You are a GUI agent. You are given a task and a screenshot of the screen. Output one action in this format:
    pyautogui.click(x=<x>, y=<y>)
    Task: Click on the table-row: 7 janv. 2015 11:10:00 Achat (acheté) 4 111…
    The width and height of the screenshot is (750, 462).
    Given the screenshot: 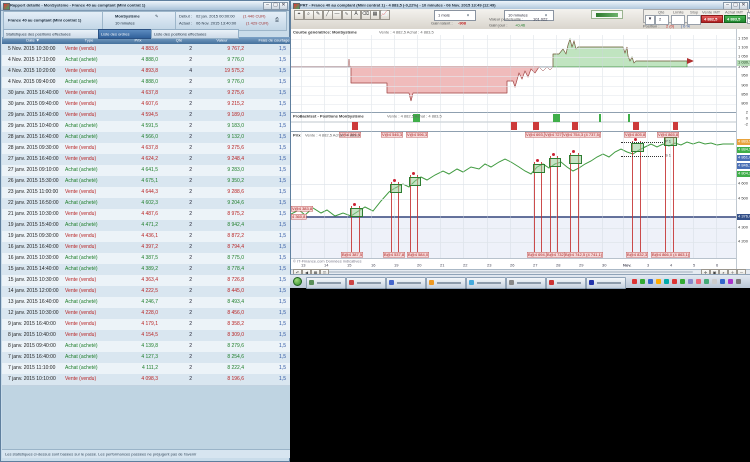 What is the action you would take?
    pyautogui.click(x=146, y=369)
    